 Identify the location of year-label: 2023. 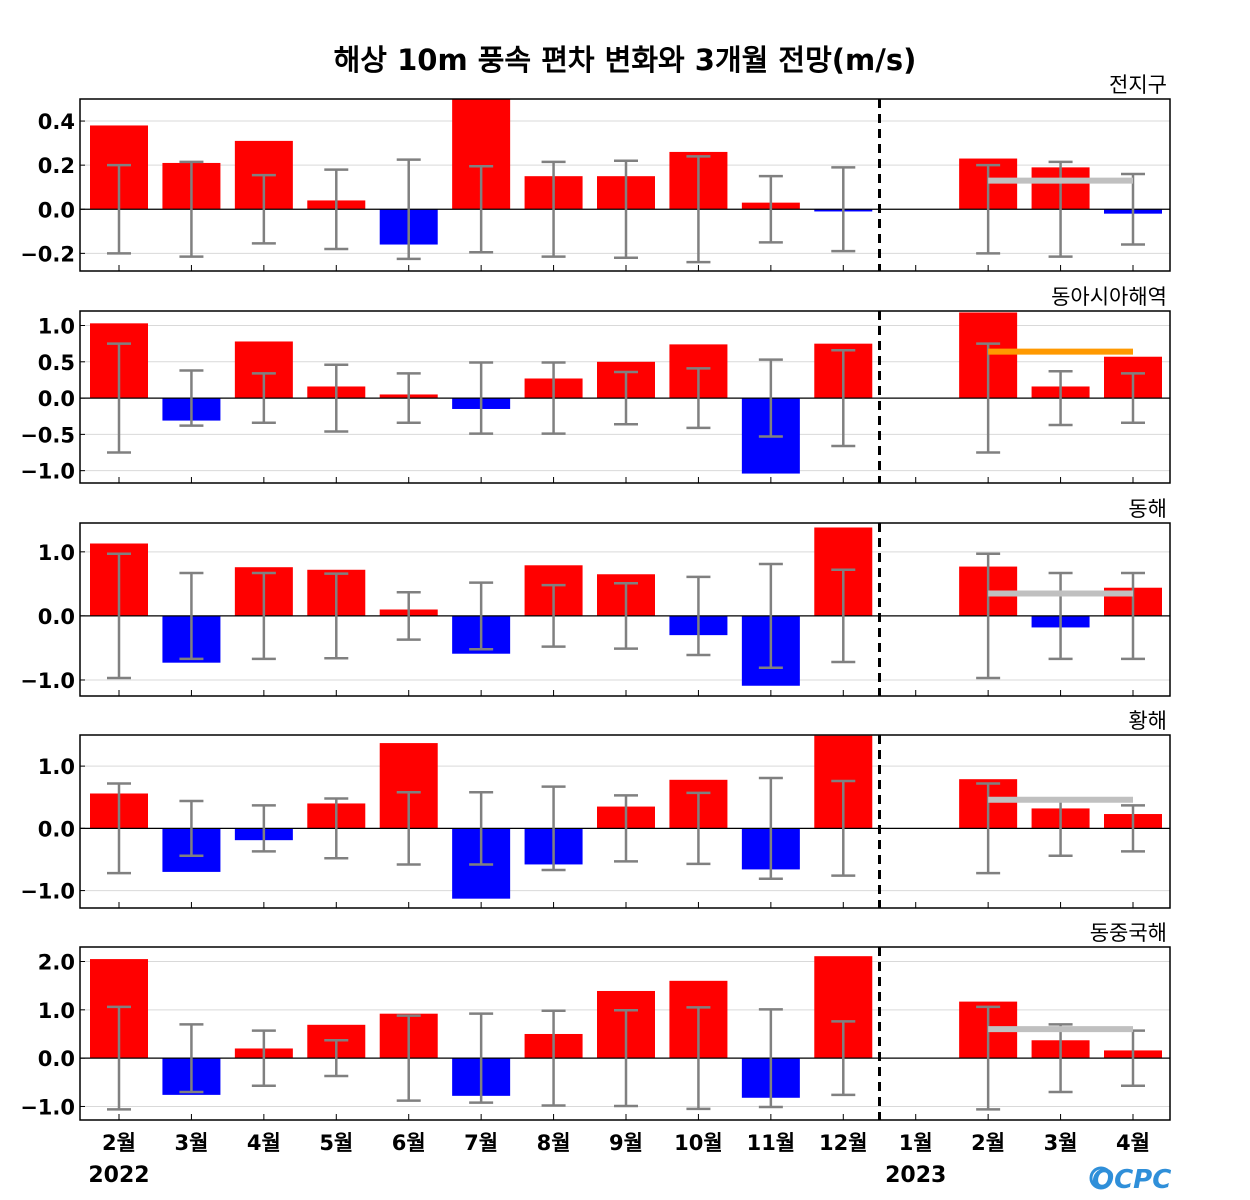
(915, 1175).